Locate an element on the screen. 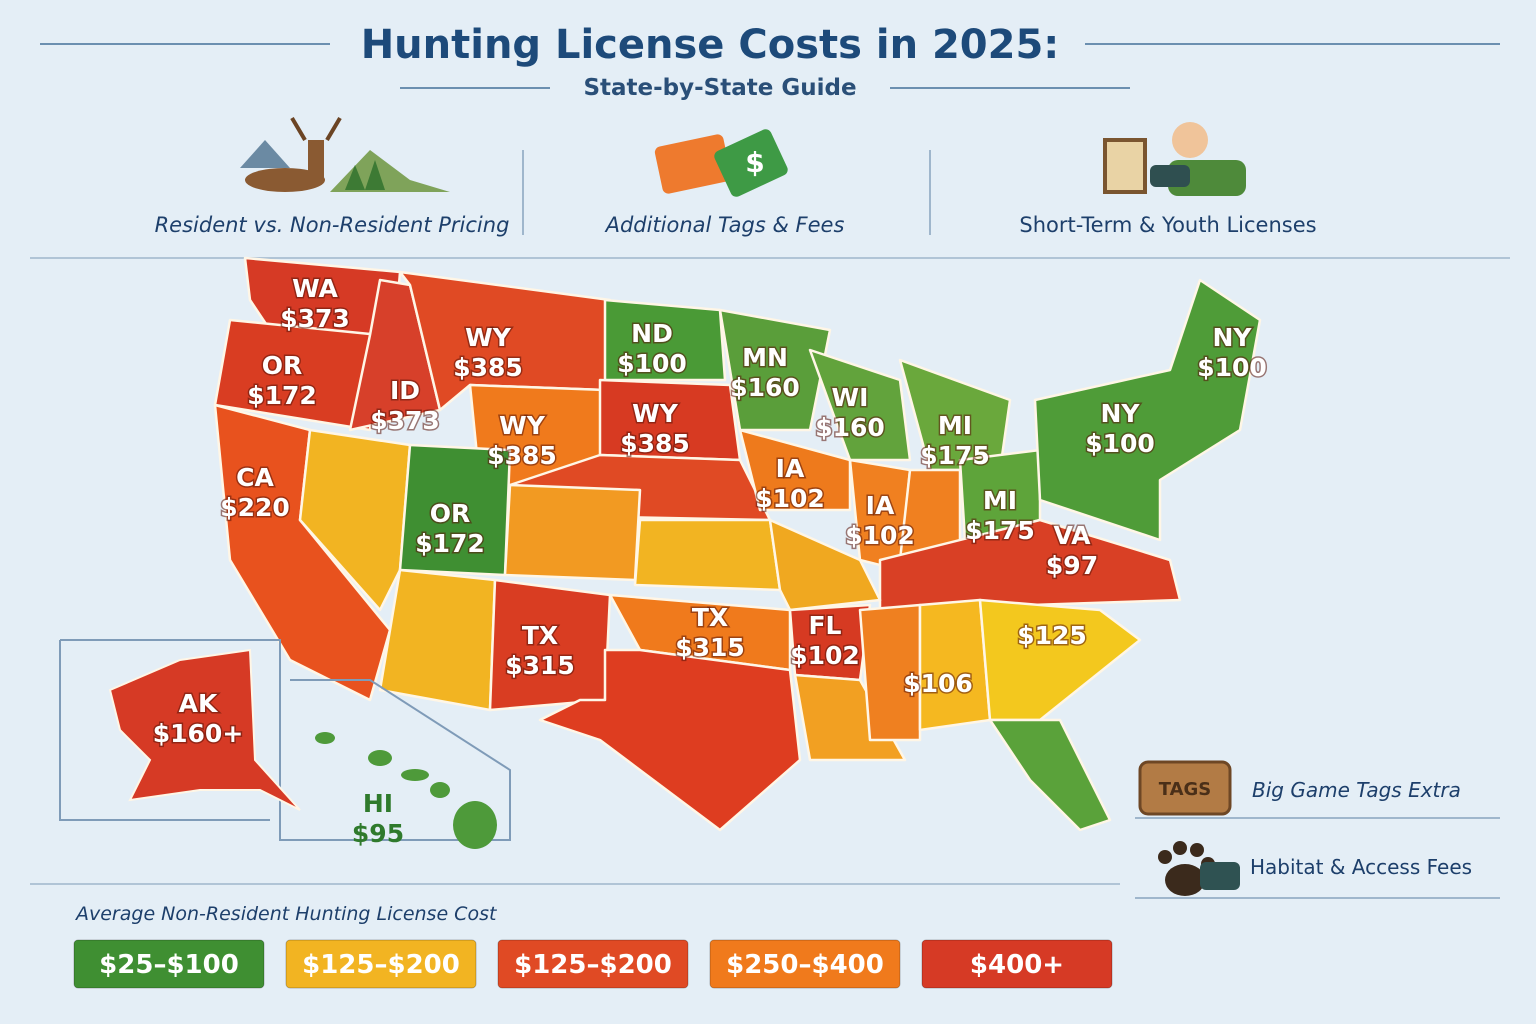  bag-label: TAGS is located at coordinates (1185, 789).